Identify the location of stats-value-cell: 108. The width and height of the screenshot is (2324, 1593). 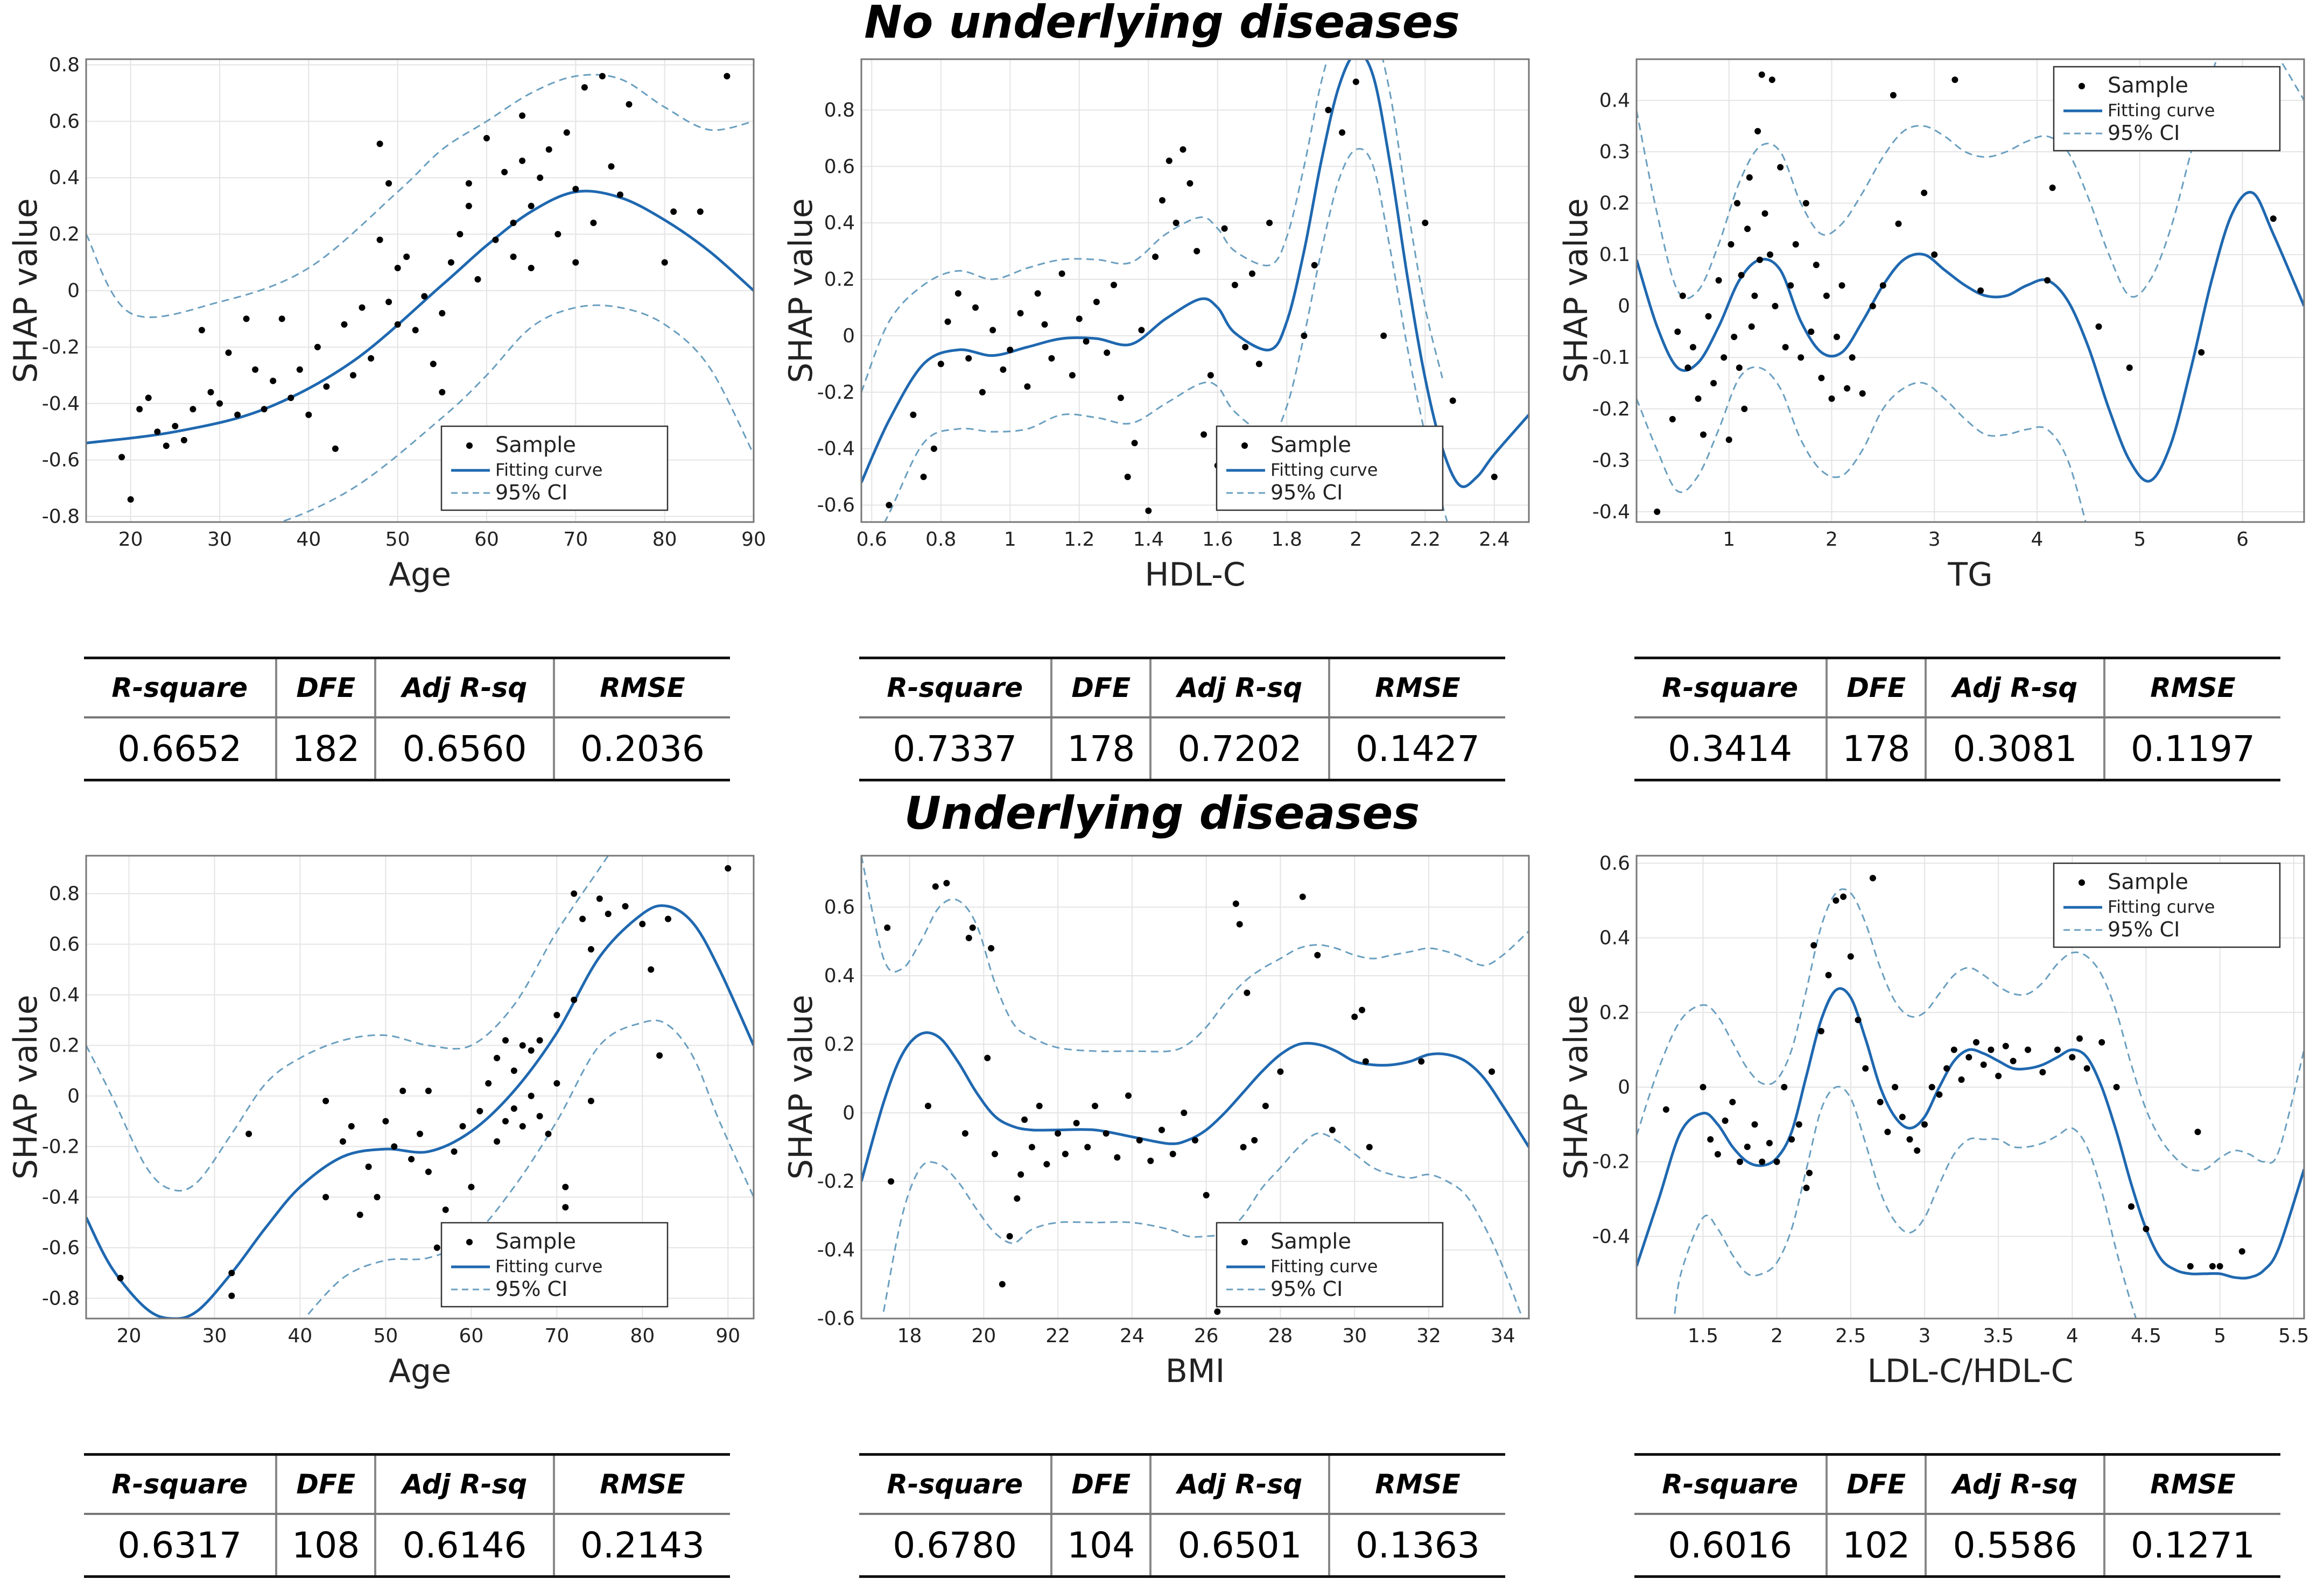
(325, 1546).